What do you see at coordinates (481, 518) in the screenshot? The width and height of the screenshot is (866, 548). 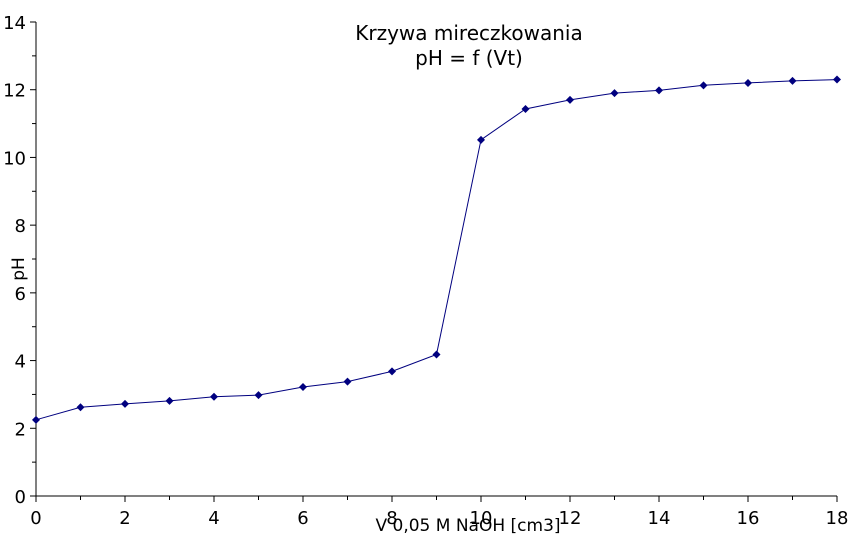 I see `x-tick-label: 10` at bounding box center [481, 518].